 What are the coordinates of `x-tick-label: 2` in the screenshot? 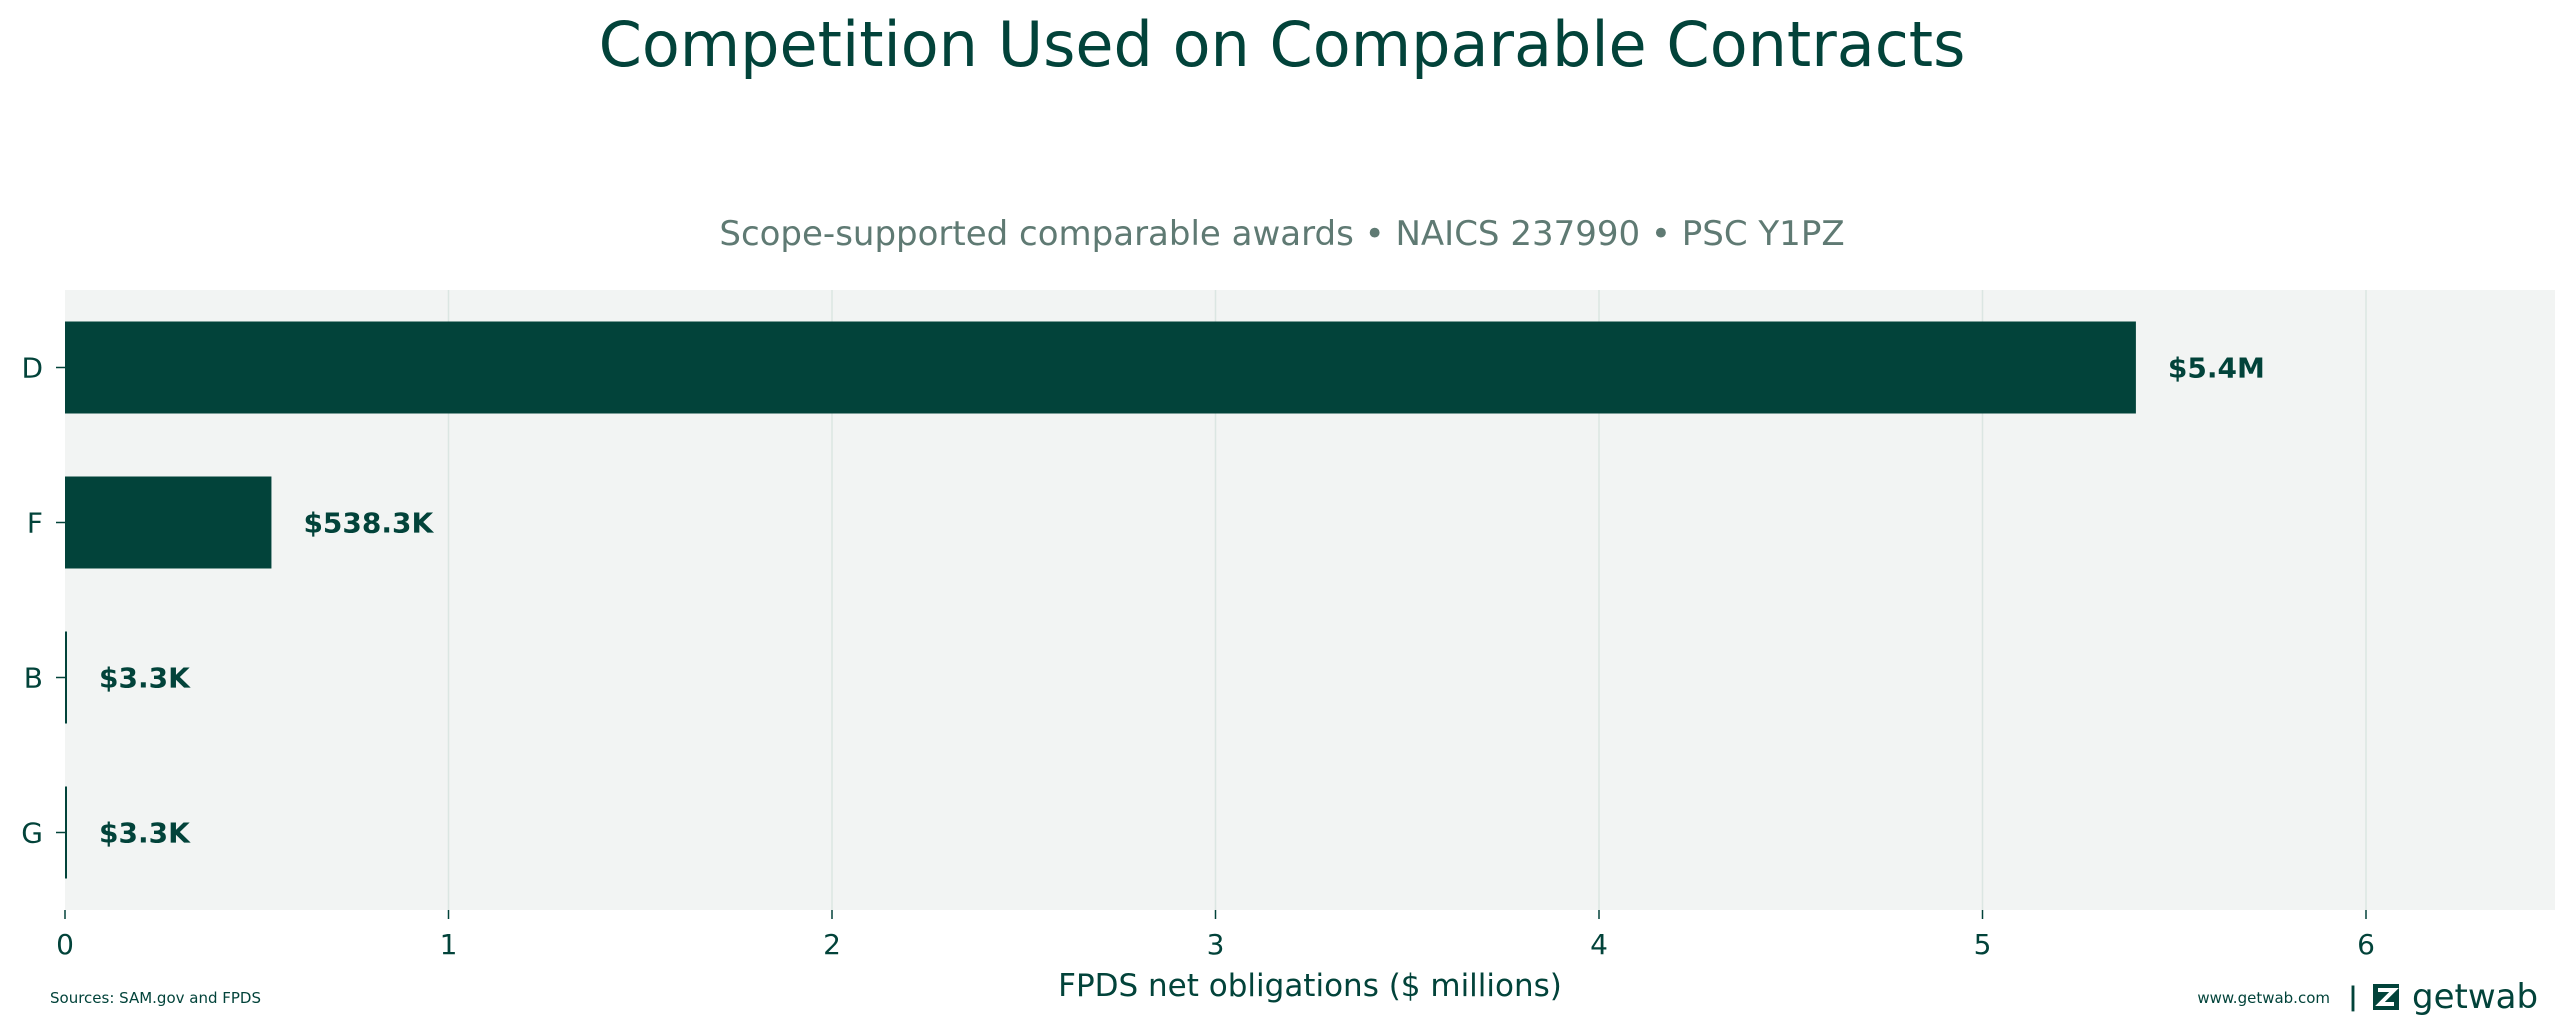 It's located at (832, 944).